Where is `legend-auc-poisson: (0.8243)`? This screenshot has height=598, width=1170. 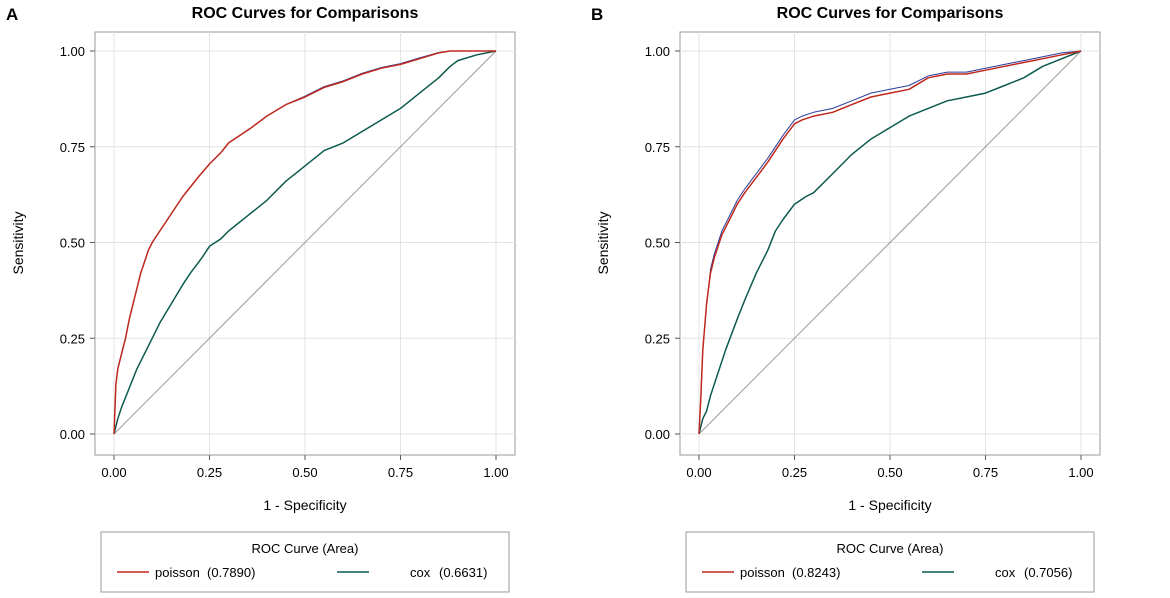
legend-auc-poisson: (0.8243) is located at coordinates (816, 572).